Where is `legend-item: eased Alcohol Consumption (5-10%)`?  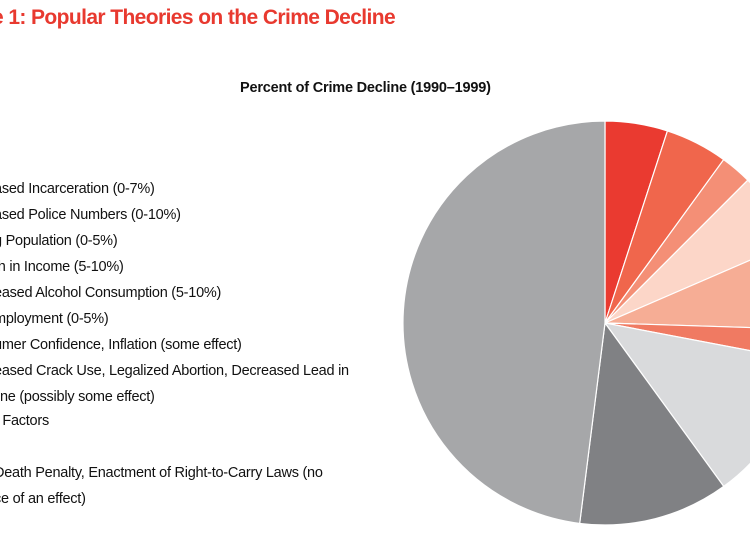 legend-item: eased Alcohol Consumption (5-10%) is located at coordinates (192, 293).